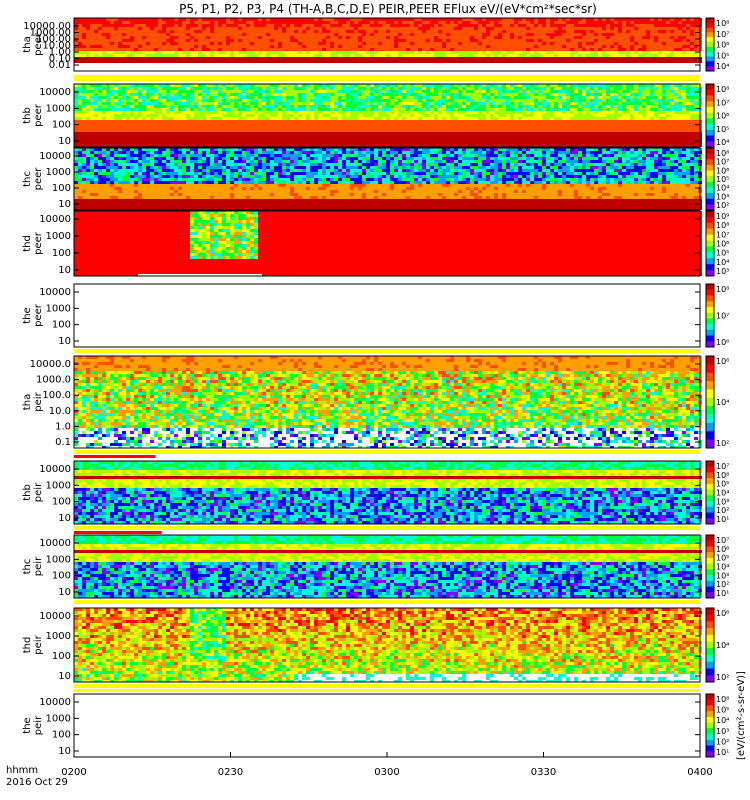 The image size is (750, 800). Describe the element at coordinates (388, 179) in the screenshot. I see `panel-thc-peer-spectrogram` at that location.